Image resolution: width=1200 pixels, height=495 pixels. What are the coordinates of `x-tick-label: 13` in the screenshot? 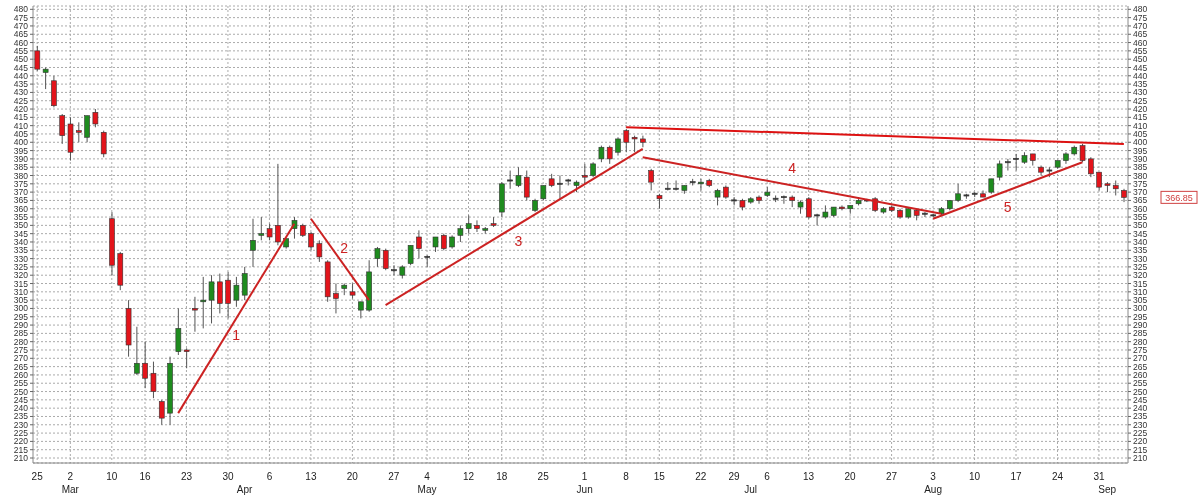 It's located at (809, 476).